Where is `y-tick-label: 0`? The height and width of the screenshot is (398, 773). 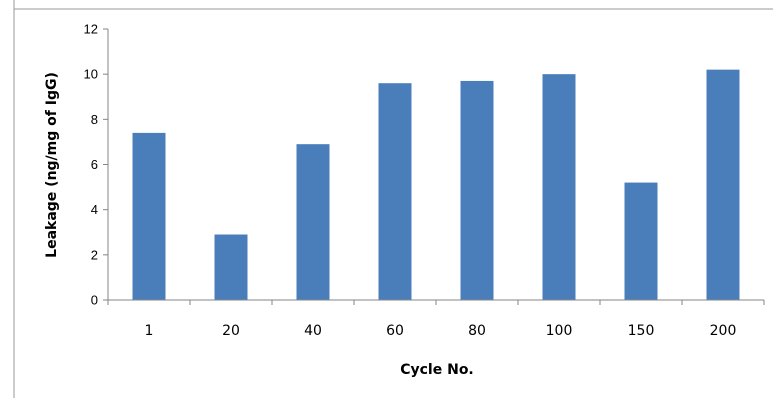
y-tick-label: 0 is located at coordinates (94, 300).